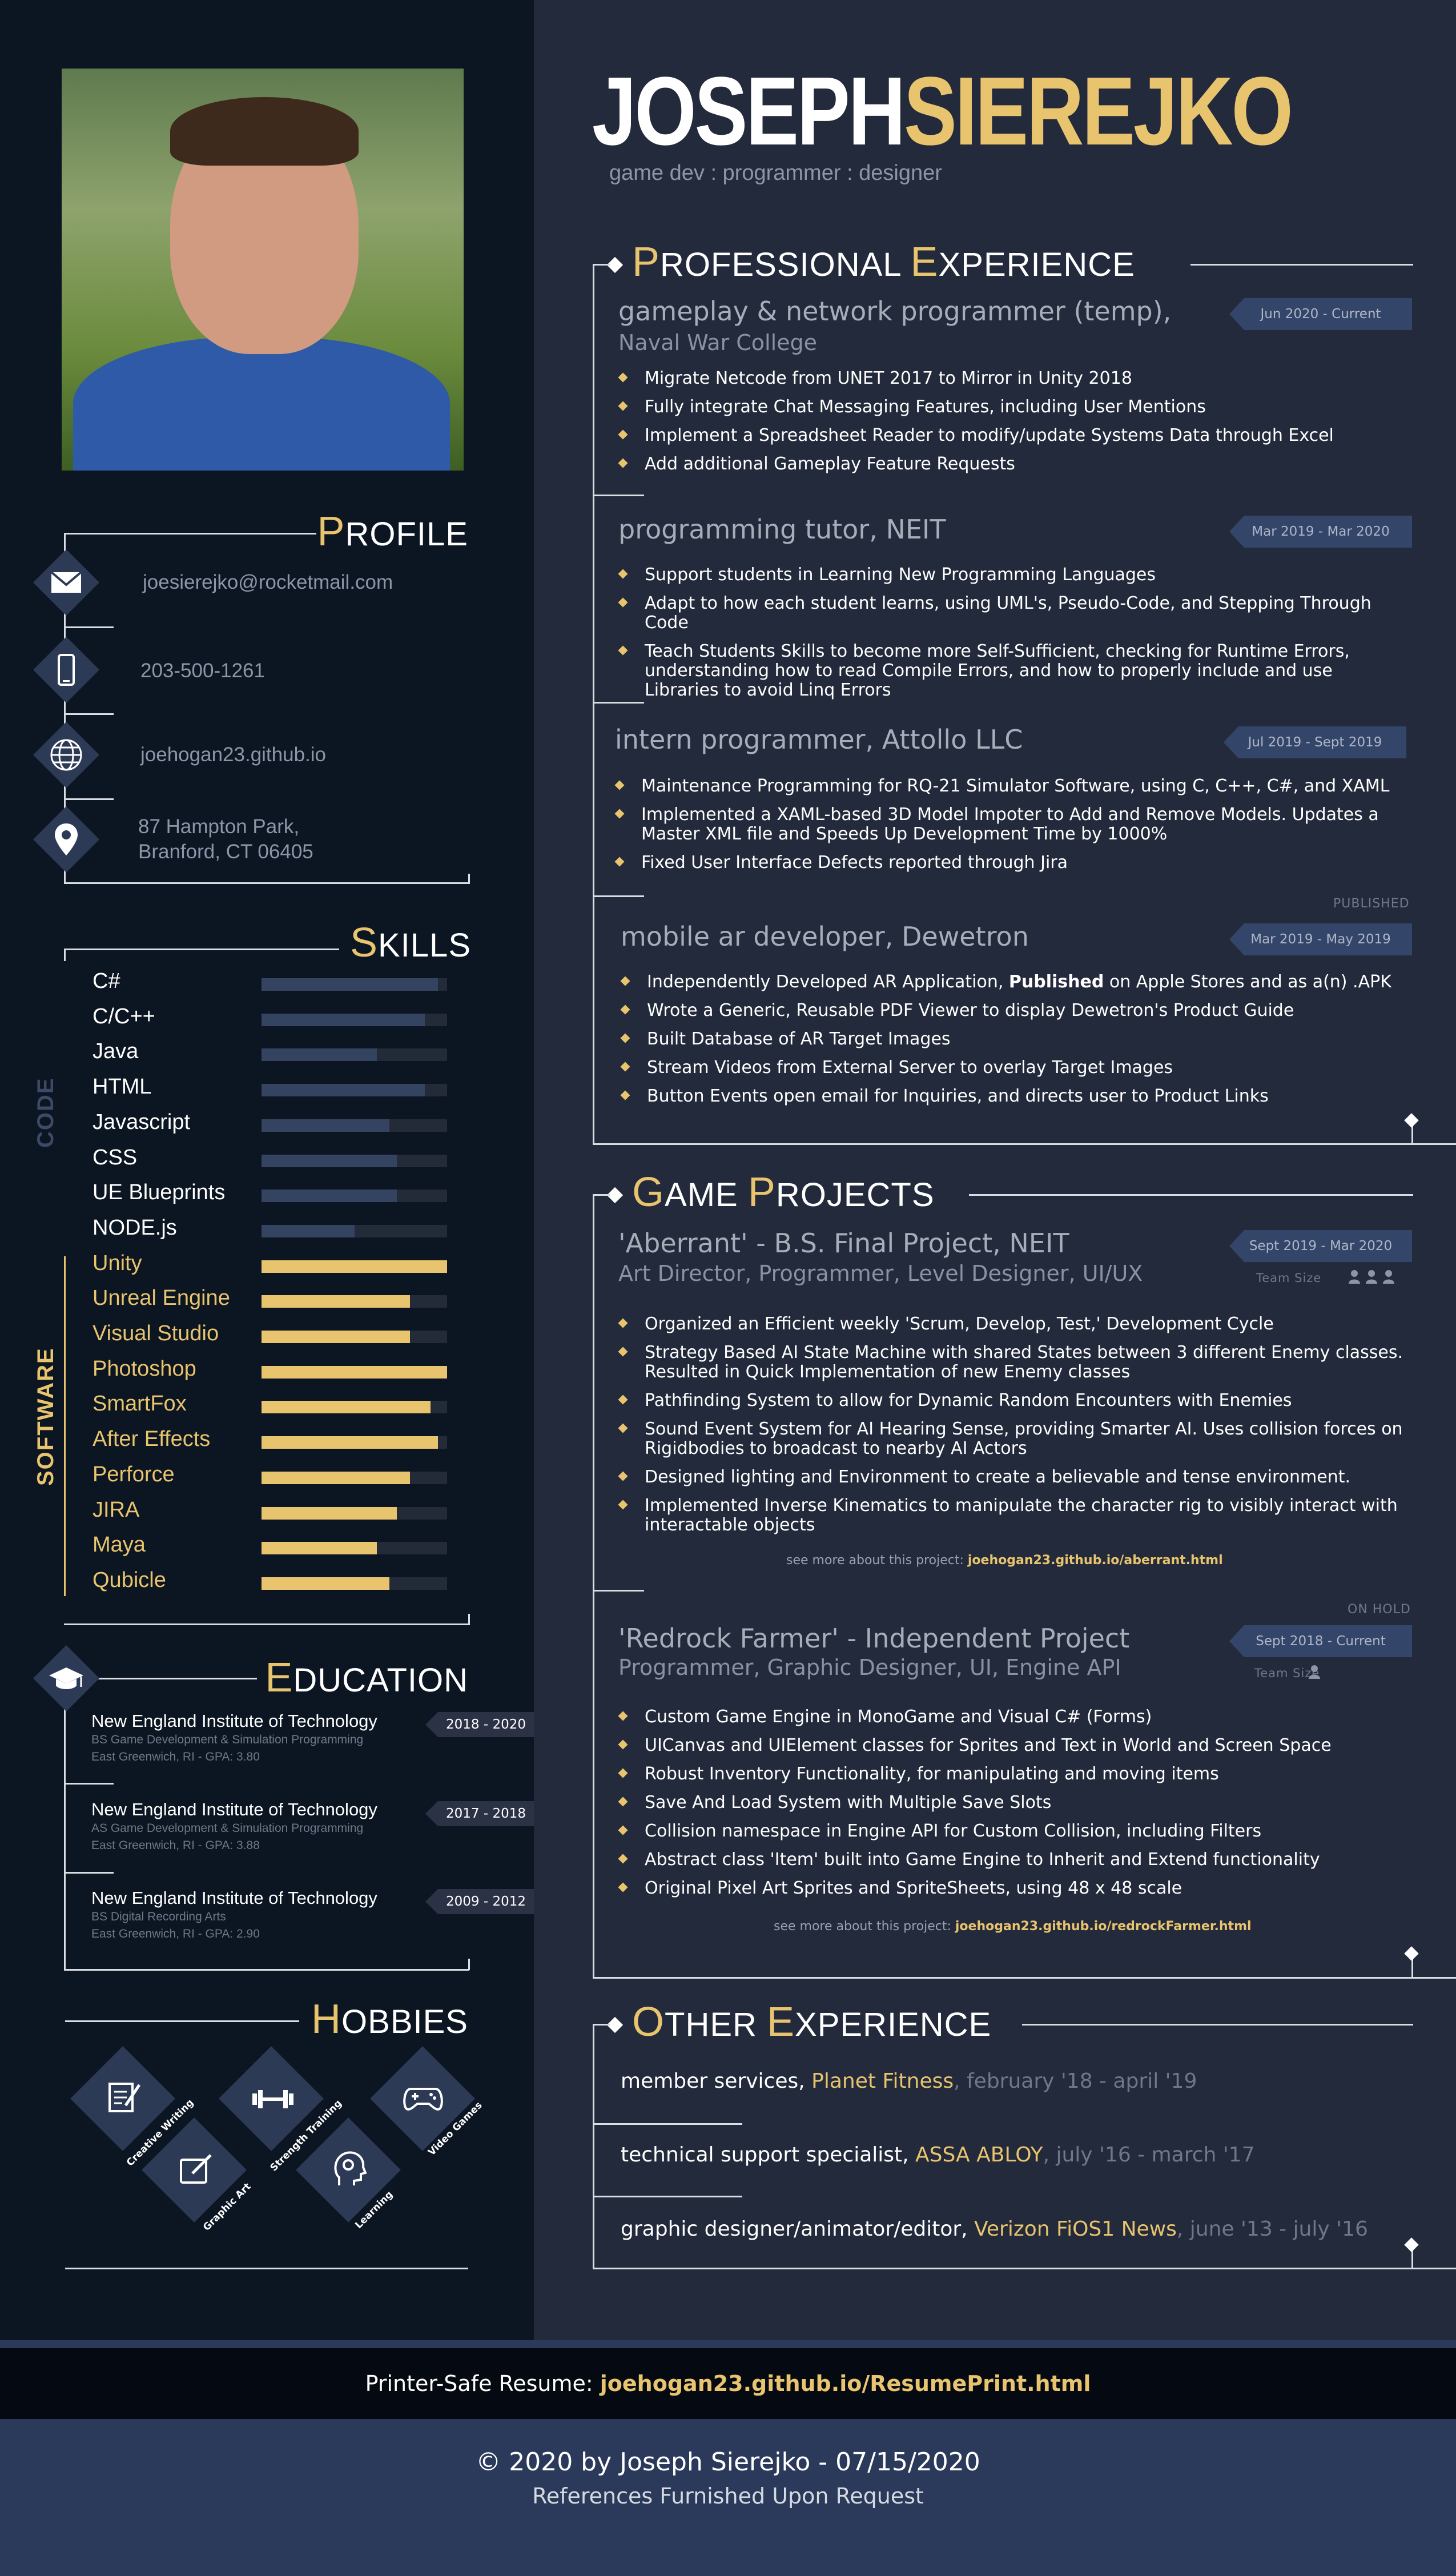 Image resolution: width=1456 pixels, height=2576 pixels. What do you see at coordinates (1015, 1039) in the screenshot?
I see `list-item: Built Database of AR Target Images` at bounding box center [1015, 1039].